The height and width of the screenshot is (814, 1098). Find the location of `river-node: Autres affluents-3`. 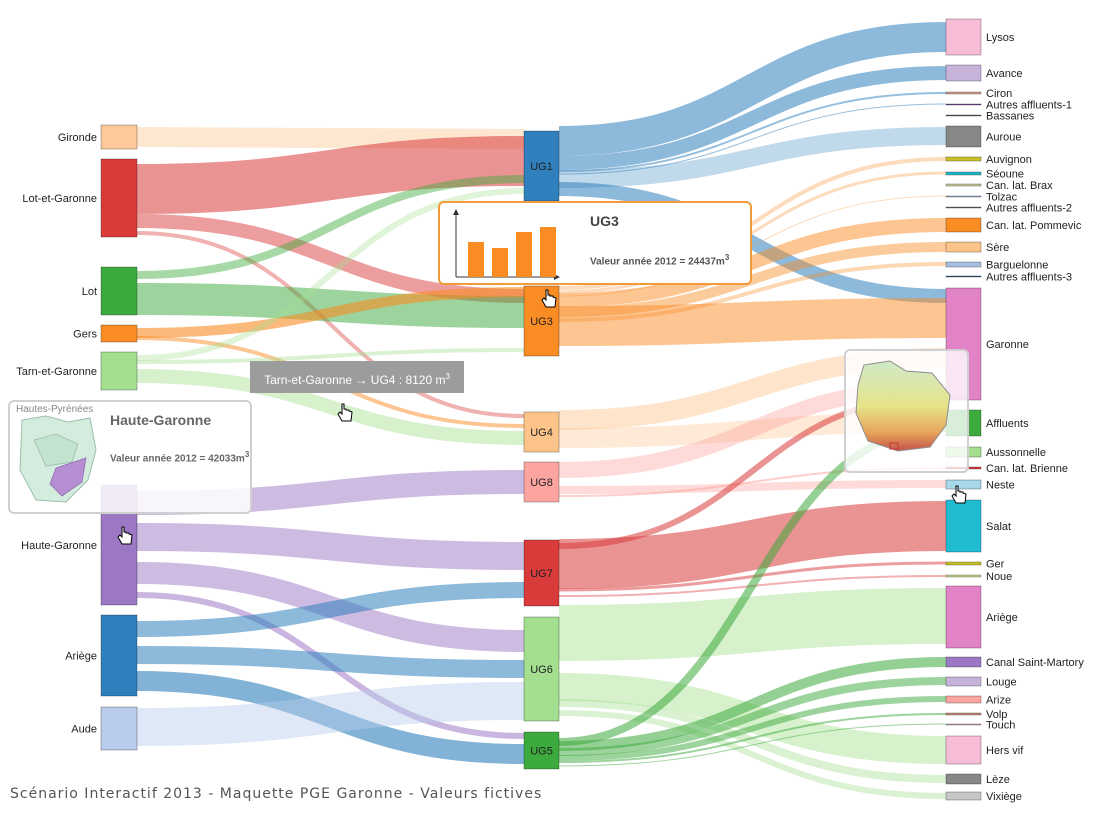

river-node: Autres affluents-3 is located at coordinates (1008, 278).